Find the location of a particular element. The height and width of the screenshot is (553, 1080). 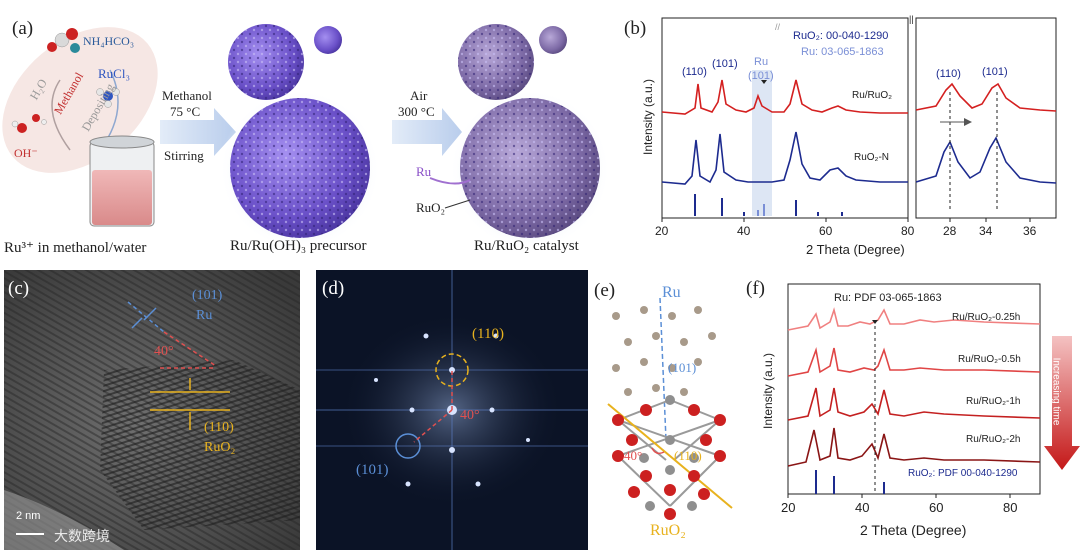

tick-b-40: 40 is located at coordinates (744, 231).